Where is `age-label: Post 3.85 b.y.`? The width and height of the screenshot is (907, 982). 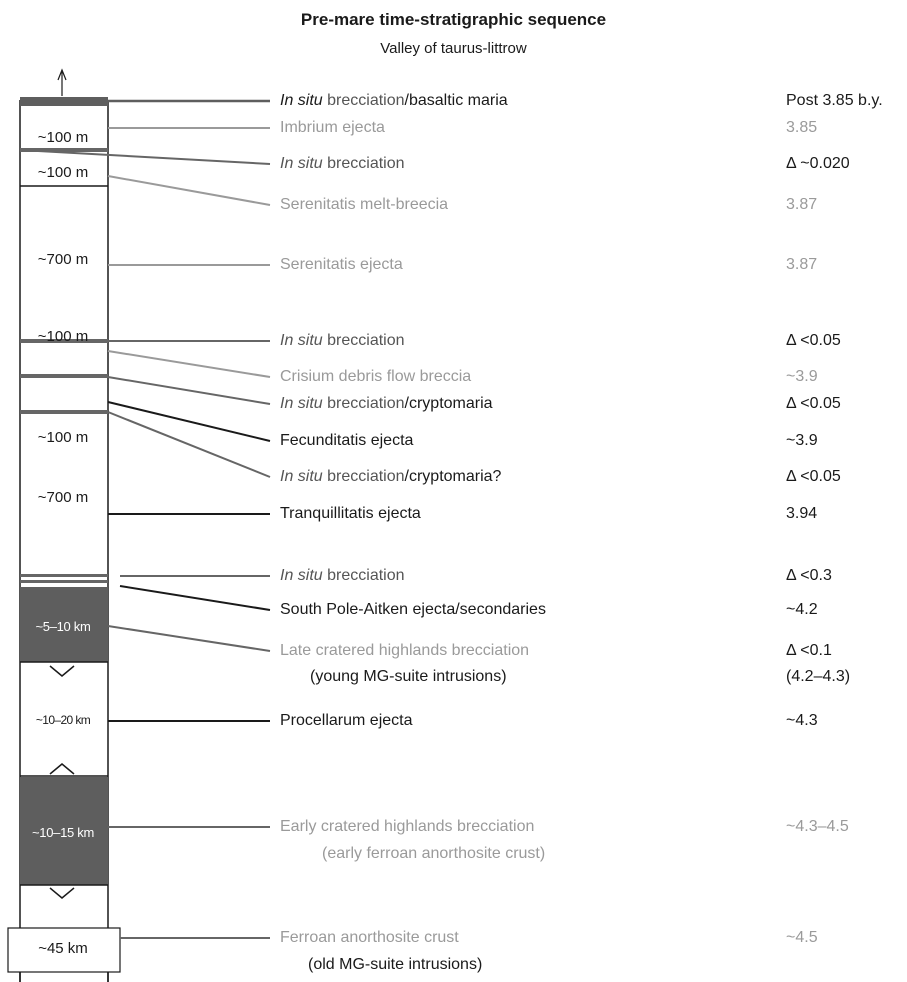 age-label: Post 3.85 b.y. is located at coordinates (834, 100).